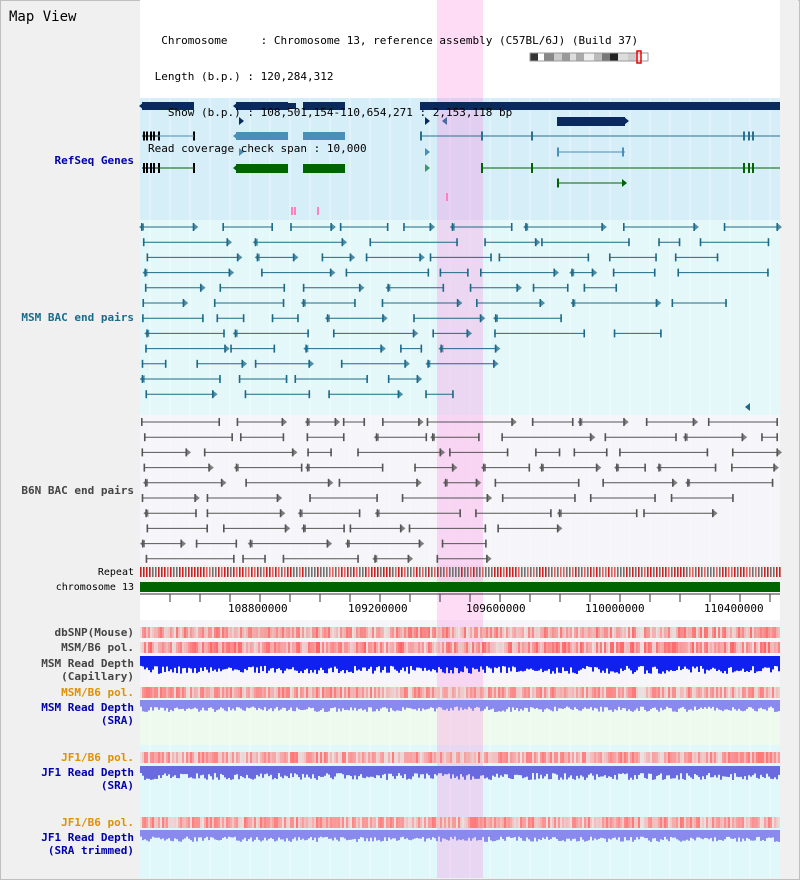 The width and height of the screenshot is (800, 880). Describe the element at coordinates (77, 317) in the screenshot. I see `track-label-msm-bac: MSM BAC end pairs` at that location.